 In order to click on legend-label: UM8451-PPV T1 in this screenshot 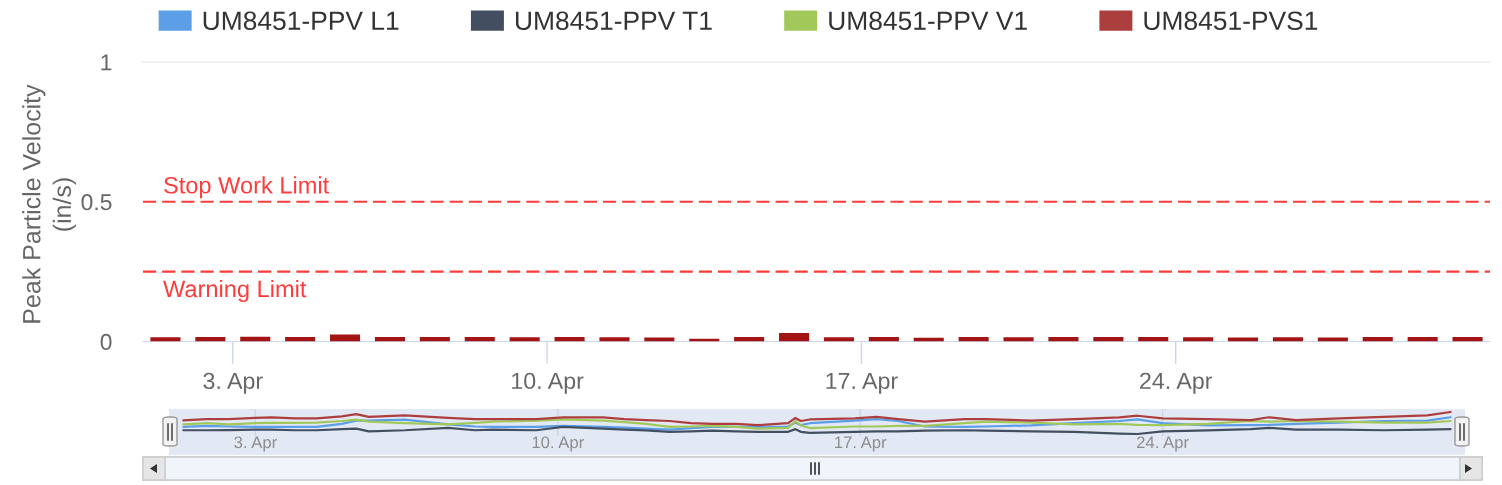, I will do `click(613, 21)`.